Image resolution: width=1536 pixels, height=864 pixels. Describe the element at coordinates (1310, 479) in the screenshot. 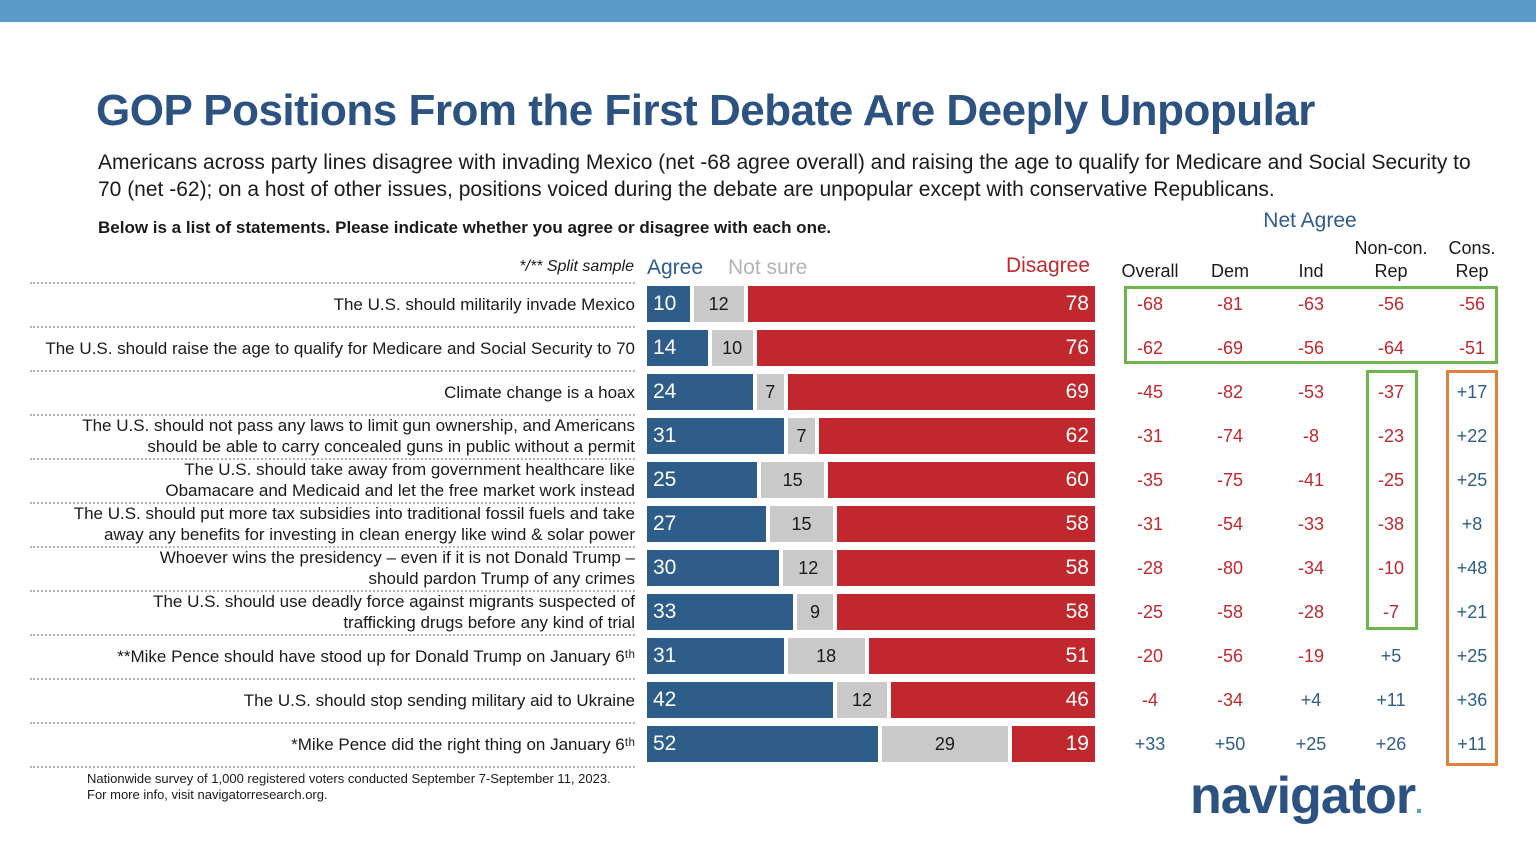

I see `net-agree-value: -41` at that location.